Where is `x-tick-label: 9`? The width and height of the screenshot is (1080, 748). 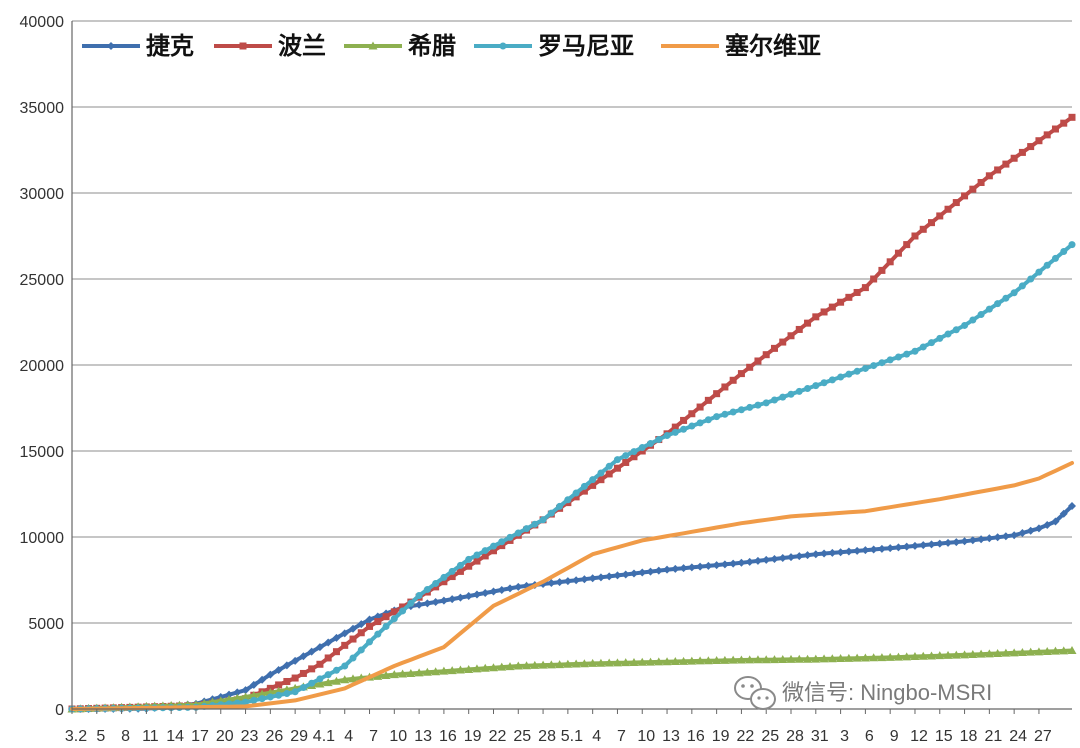
x-tick-label: 9 is located at coordinates (894, 736).